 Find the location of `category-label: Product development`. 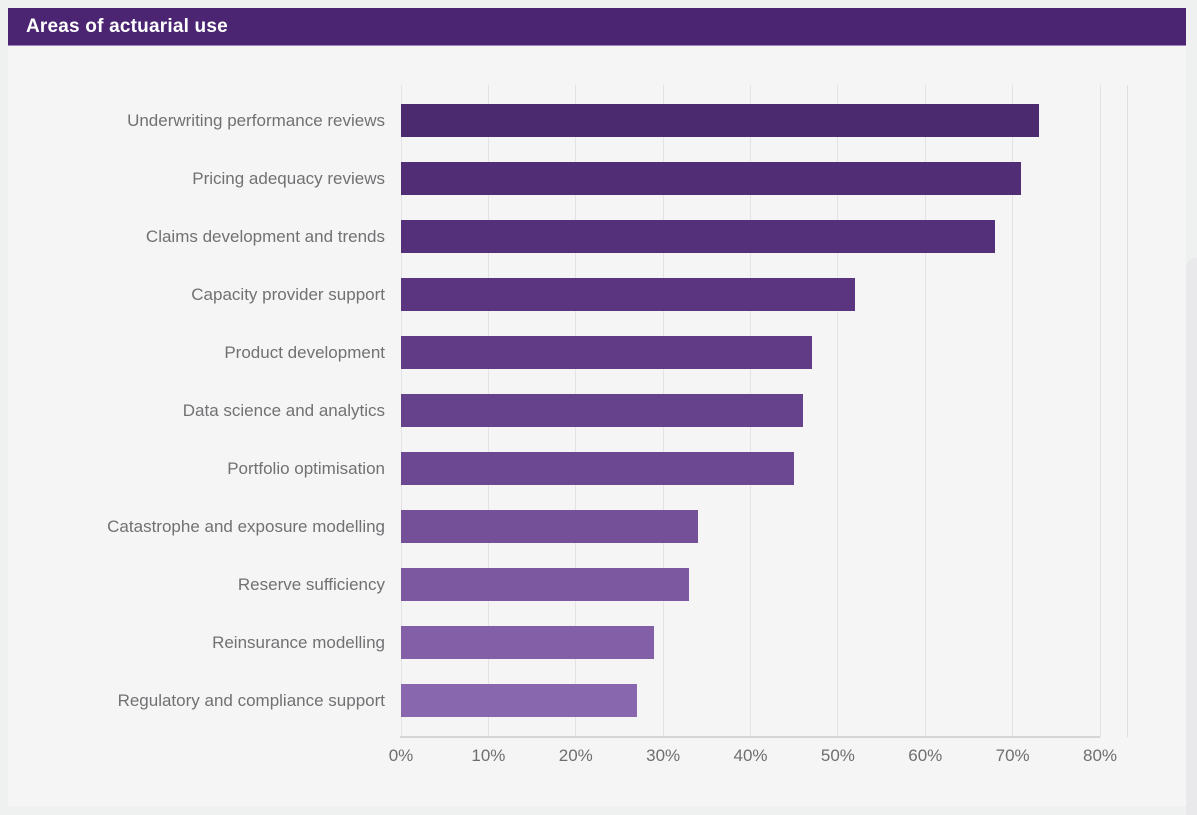

category-label: Product development is located at coordinates (304, 352).